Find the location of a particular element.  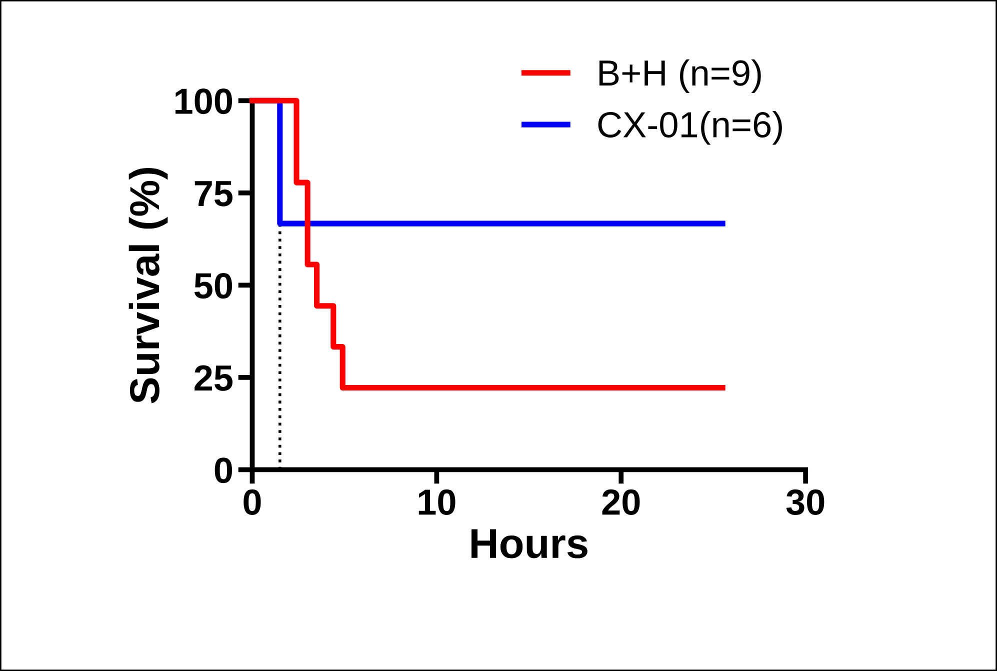

x-tick-label: 30 is located at coordinates (805, 502).